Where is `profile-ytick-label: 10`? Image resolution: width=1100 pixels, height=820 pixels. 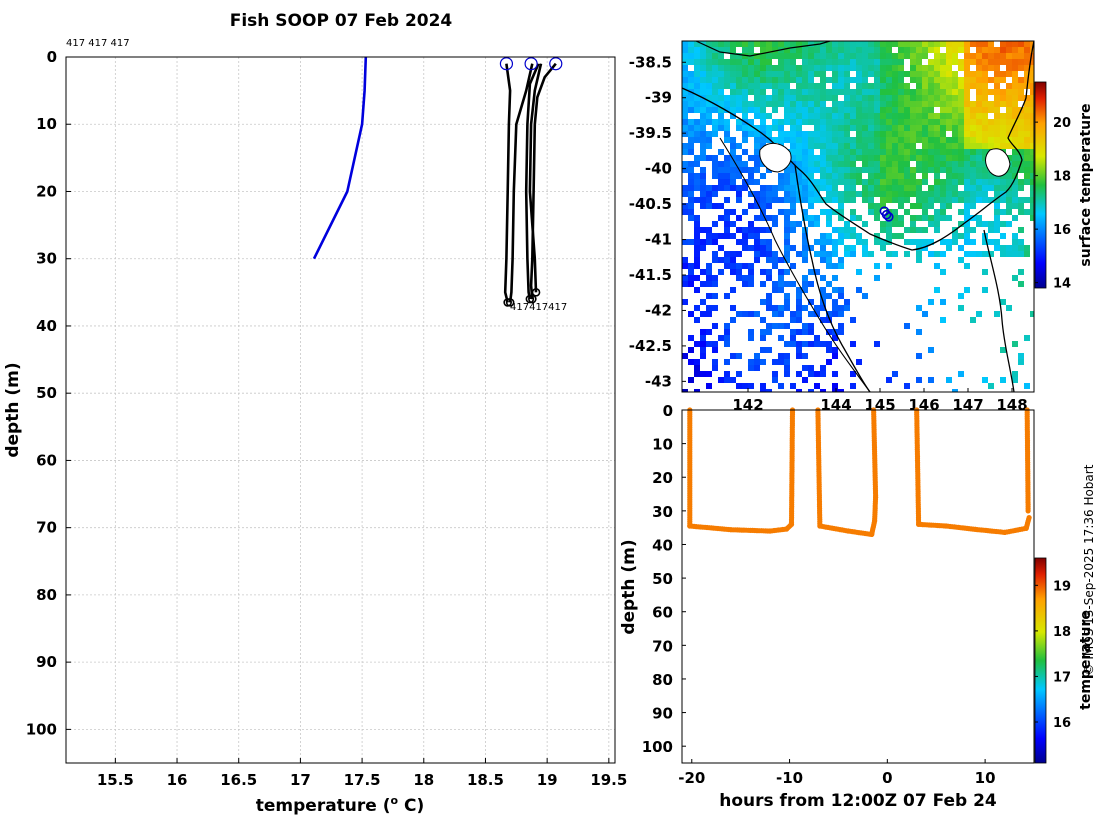
profile-ytick-label: 10 is located at coordinates (46, 124).